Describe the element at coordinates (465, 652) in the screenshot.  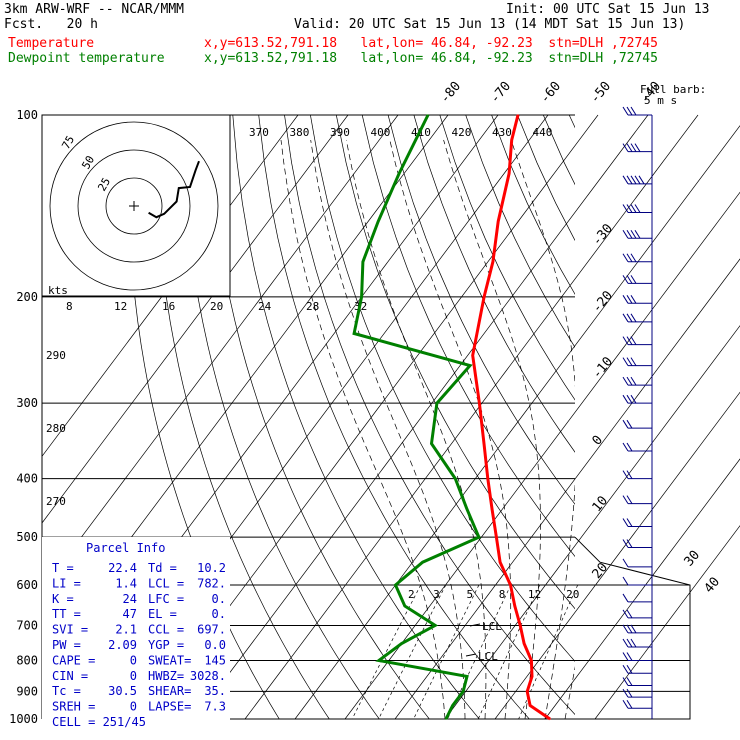
I see `mixing-ratio-lines` at that location.